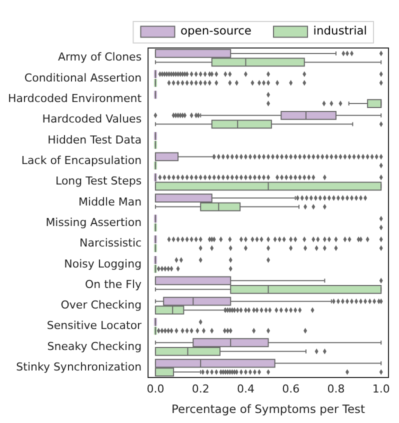 Image resolution: width=399 pixels, height=423 pixels. What do you see at coordinates (201, 389) in the screenshot?
I see `x-tick-label: 0.2` at bounding box center [201, 389].